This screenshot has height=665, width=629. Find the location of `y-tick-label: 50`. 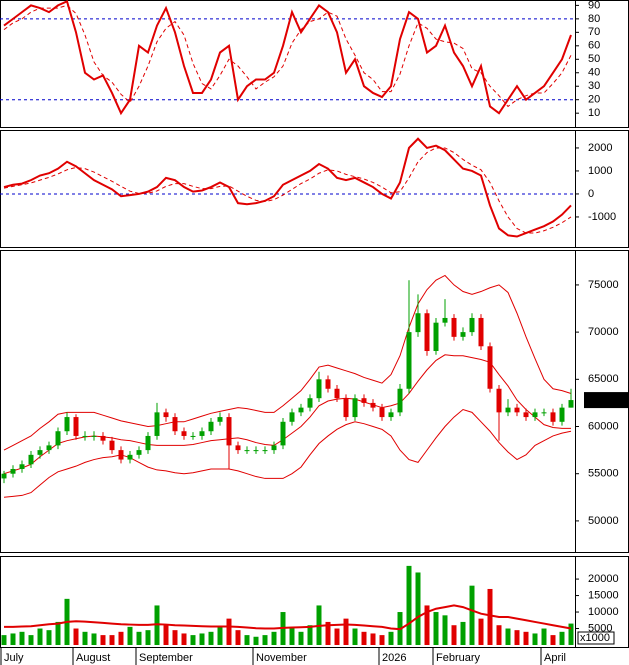

y-tick-label: 50 is located at coordinates (594, 59).